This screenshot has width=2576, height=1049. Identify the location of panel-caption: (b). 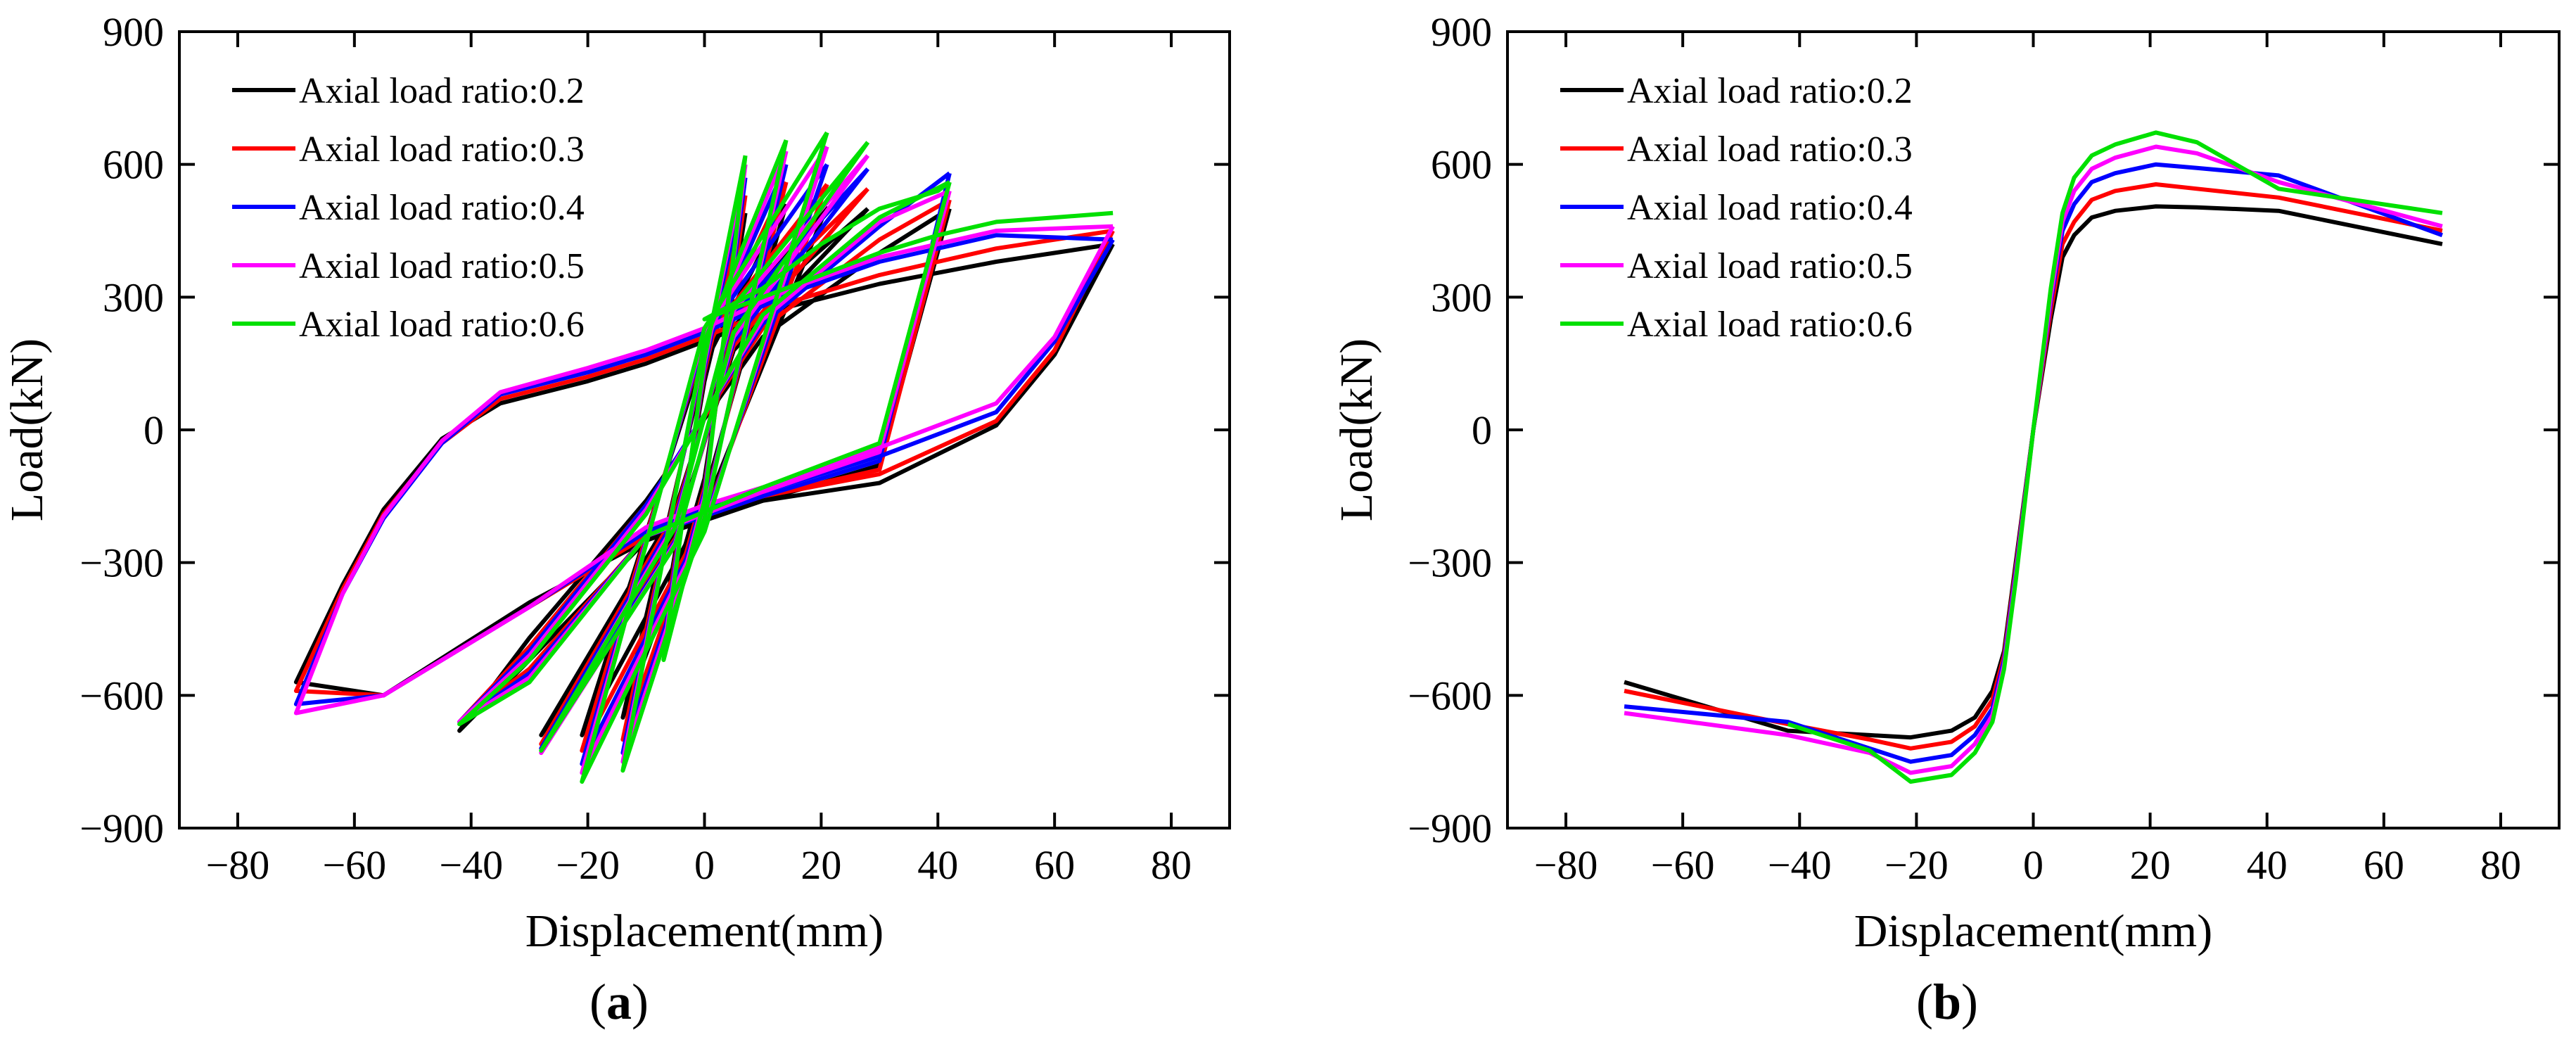
(1947, 1002).